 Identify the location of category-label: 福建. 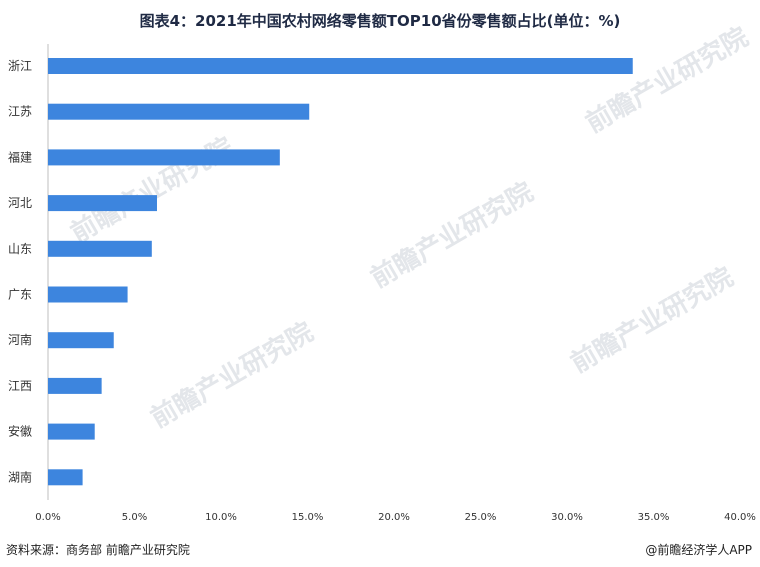
(20, 156).